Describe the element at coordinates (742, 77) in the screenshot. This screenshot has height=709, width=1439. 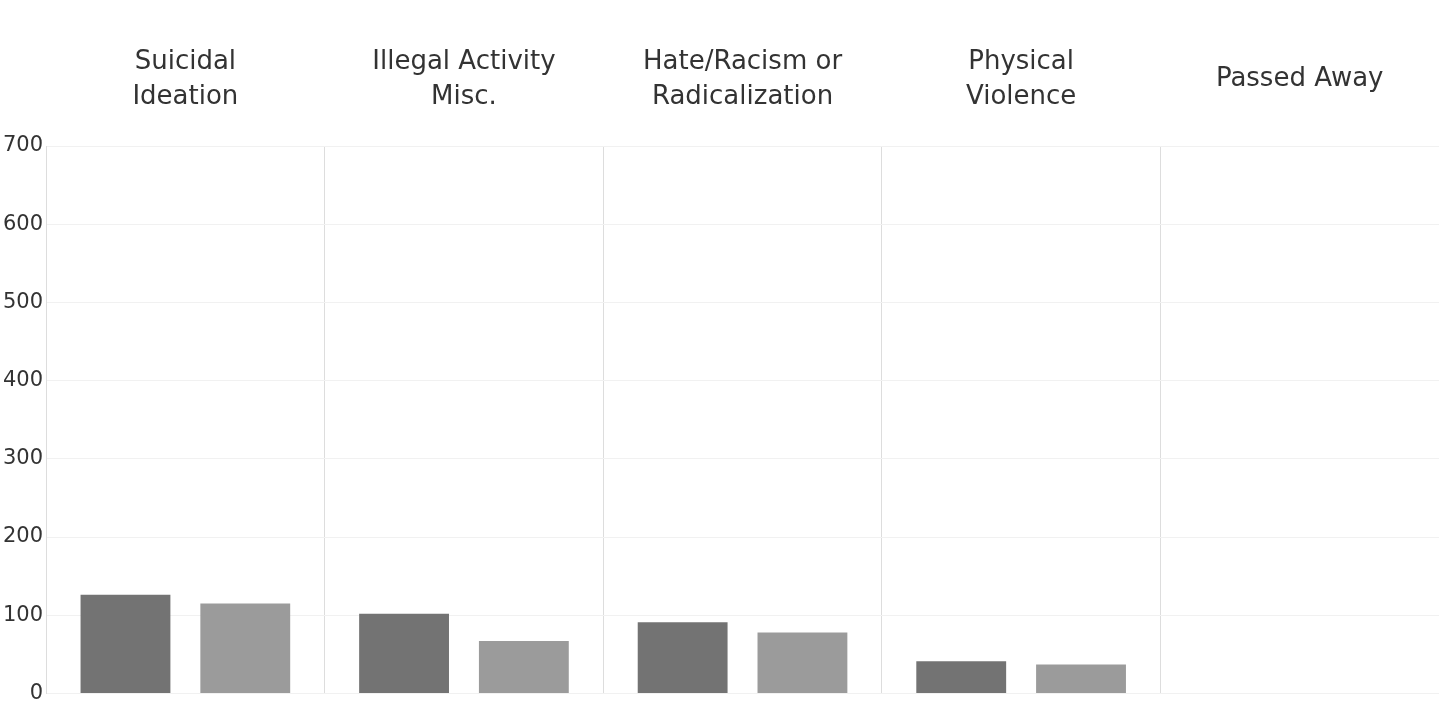
I see `x-tick-label: Hate/Racism or Radicalization` at that location.